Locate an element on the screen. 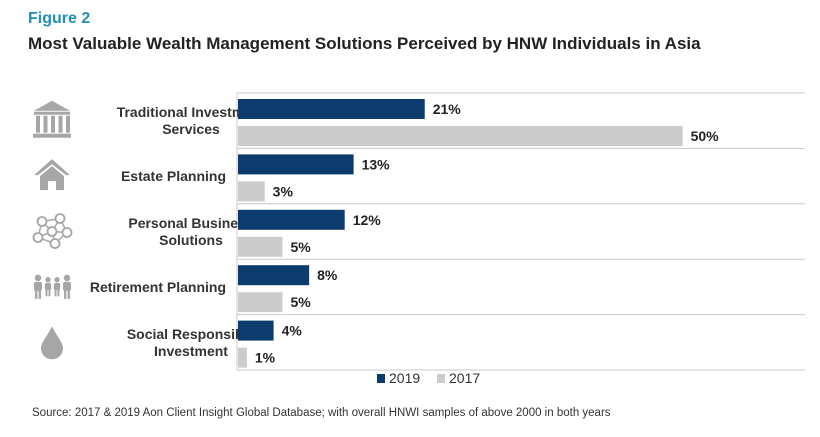 The image size is (820, 437). category-label: Solutions is located at coordinates (191, 240).